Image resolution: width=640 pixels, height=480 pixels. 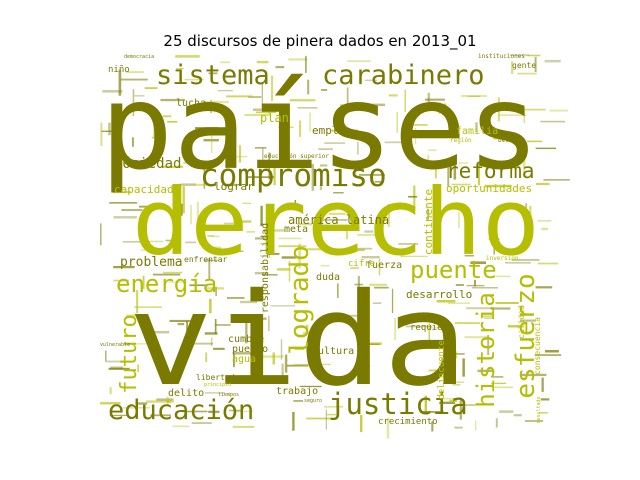 What do you see at coordinates (250, 349) in the screenshot?
I see `word-pueblo: pueblo` at bounding box center [250, 349].